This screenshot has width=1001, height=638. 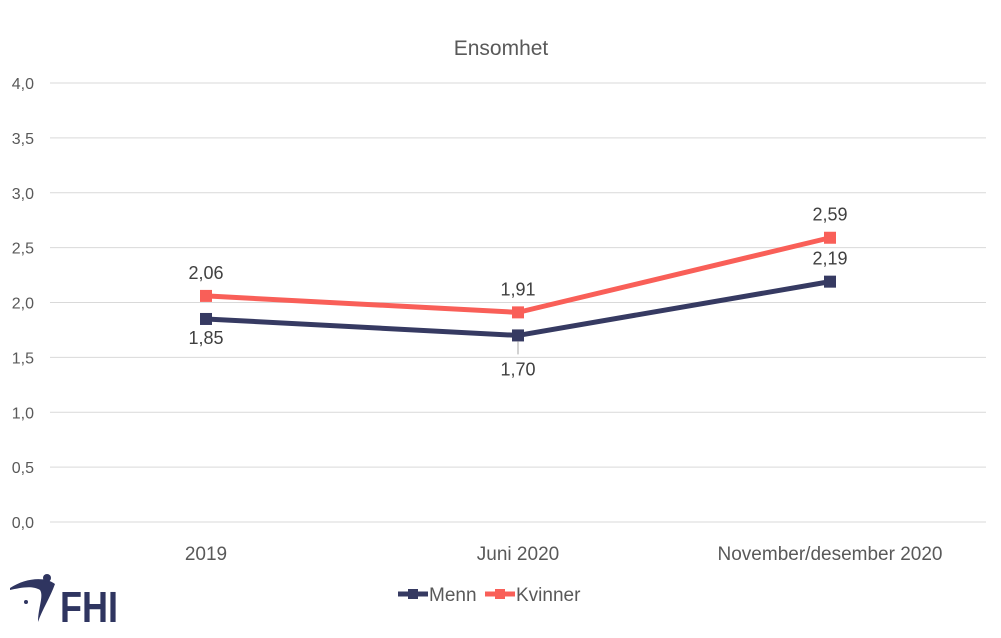 What do you see at coordinates (501, 48) in the screenshot?
I see `chart-title: Ensomhet` at bounding box center [501, 48].